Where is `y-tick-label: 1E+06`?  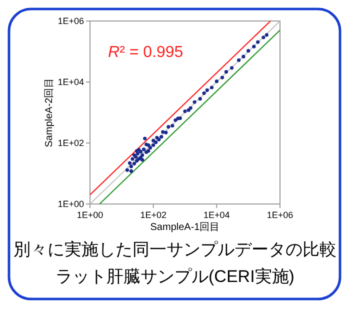
y-tick-label: 1E+06 is located at coordinates (71, 21).